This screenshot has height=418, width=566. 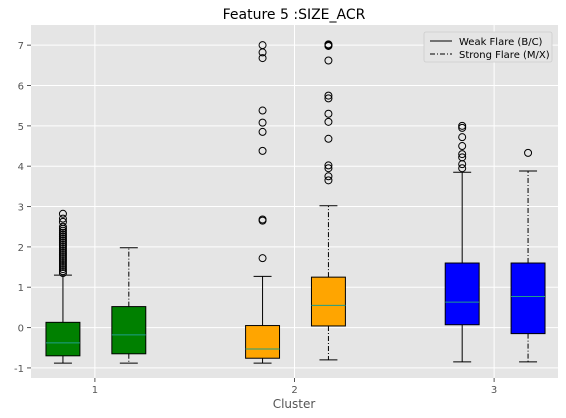 I want to click on x-axis-label: Cluster, so click(x=294, y=404).